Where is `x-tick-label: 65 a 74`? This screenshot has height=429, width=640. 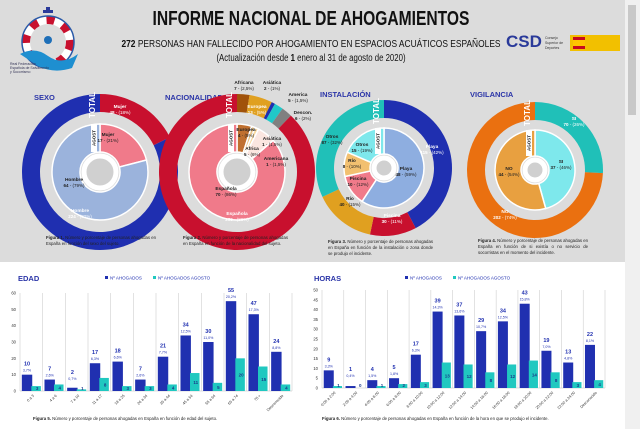
x-tick-label: 65 a 74 is located at coordinates (233, 400).